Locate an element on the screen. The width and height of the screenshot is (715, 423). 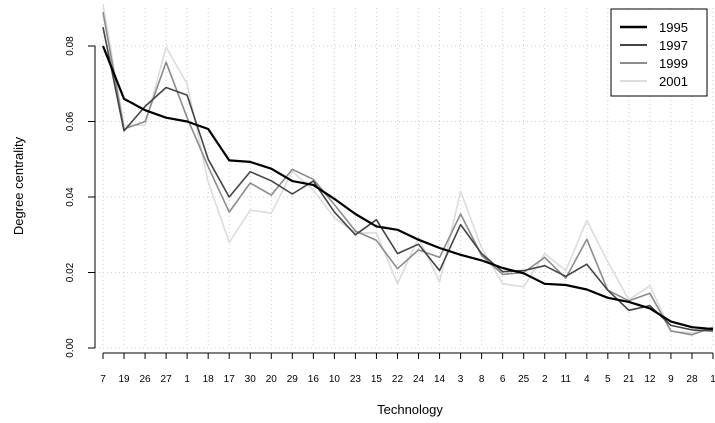
x-tick-label: 2 is located at coordinates (545, 379).